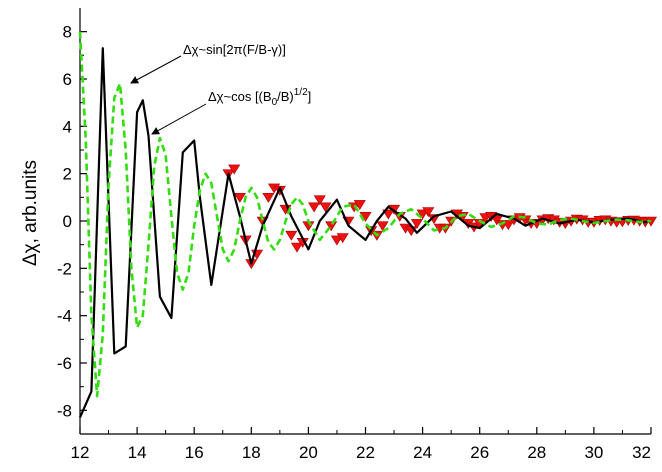 This screenshot has height=472, width=662. What do you see at coordinates (365, 452) in the screenshot?
I see `x-tick-label: 22` at bounding box center [365, 452].